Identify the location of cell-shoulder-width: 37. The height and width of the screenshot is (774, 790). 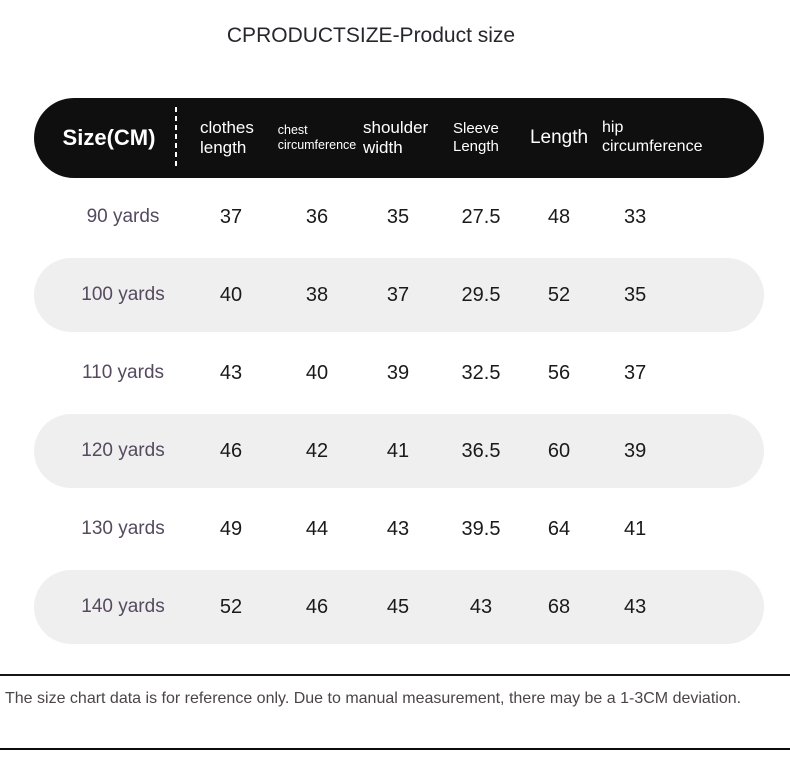
(398, 294).